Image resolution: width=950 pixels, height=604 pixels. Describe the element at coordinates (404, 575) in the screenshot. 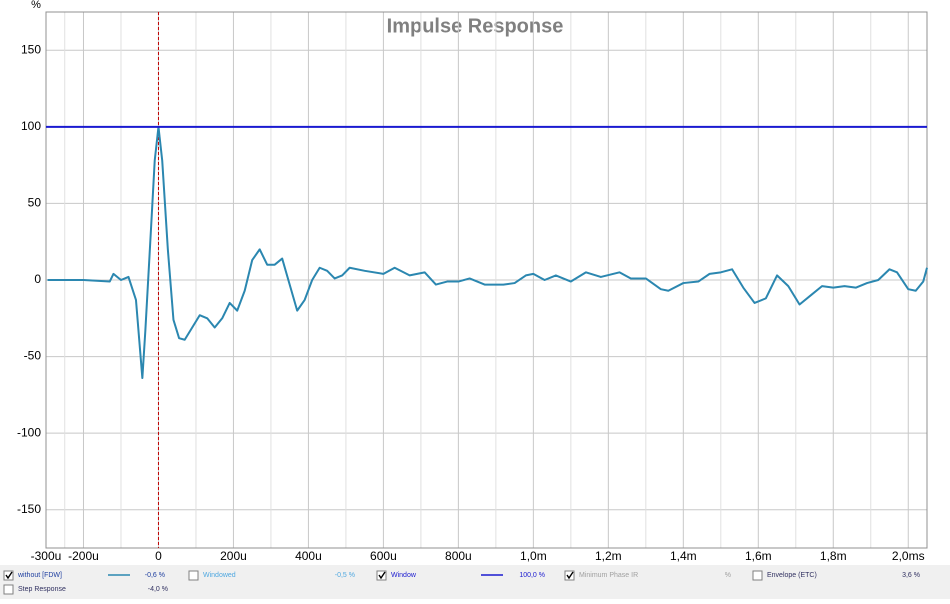

I see `legend-name: Window` at that location.